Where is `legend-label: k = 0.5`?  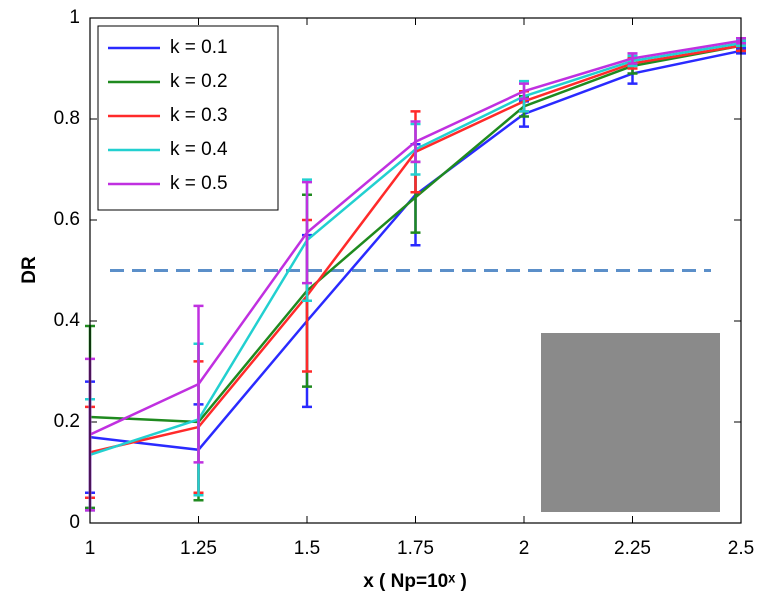 legend-label: k = 0.5 is located at coordinates (199, 183).